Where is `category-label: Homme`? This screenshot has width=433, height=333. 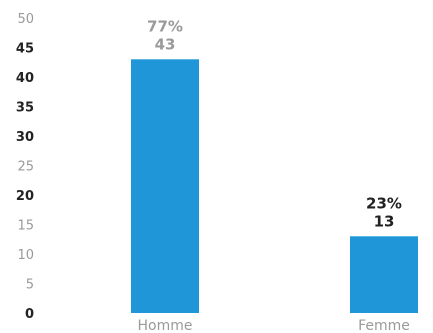 category-label: Homme is located at coordinates (165, 325).